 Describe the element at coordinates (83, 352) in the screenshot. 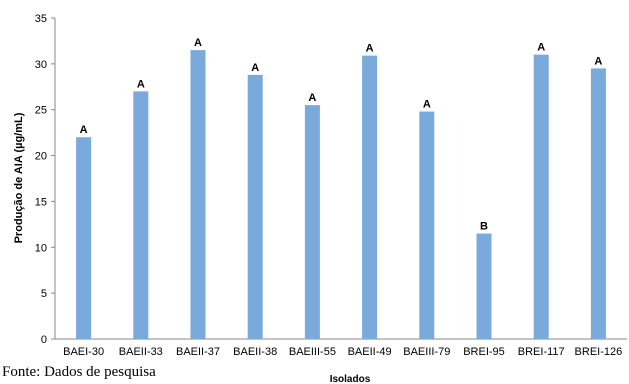

I see `x-tick-label: BAEI-30` at that location.